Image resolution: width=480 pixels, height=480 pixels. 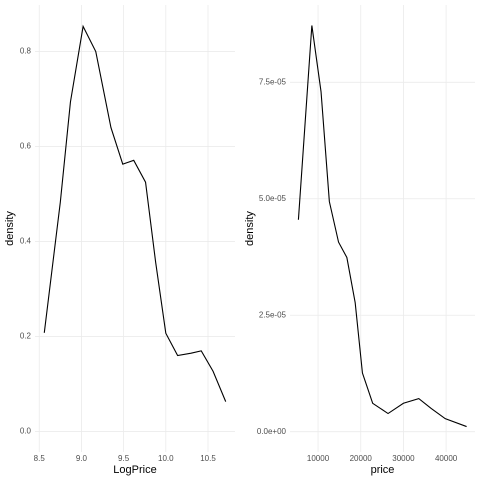 What do you see at coordinates (446, 458) in the screenshot?
I see `x-tick-label: 40000` at bounding box center [446, 458].